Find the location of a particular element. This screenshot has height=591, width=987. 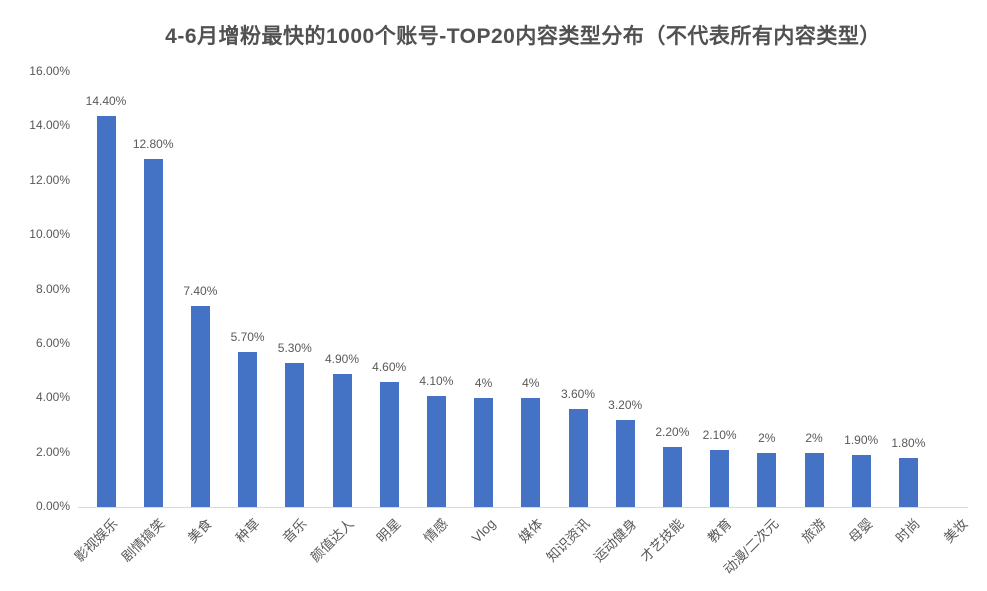

bar-value-label: 14.40% is located at coordinates (106, 100).